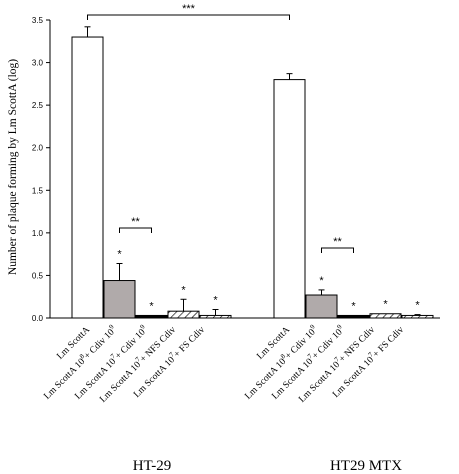  Describe the element at coordinates (38, 105) in the screenshot. I see `y-tick-label: 2.5` at that location.